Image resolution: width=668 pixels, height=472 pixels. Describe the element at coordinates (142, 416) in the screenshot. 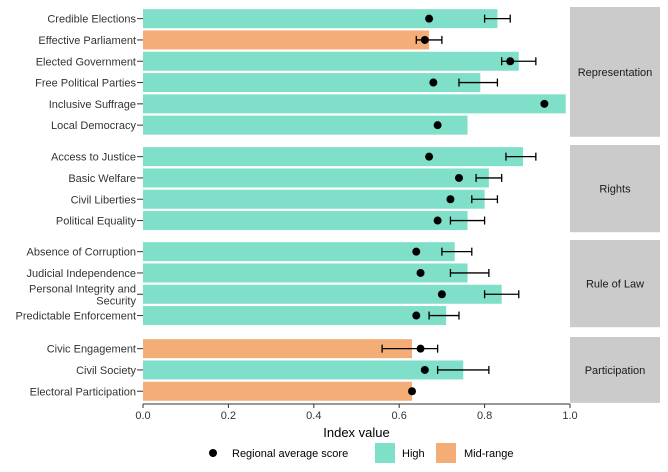

I see `x-tick-label: 0.0` at that location.